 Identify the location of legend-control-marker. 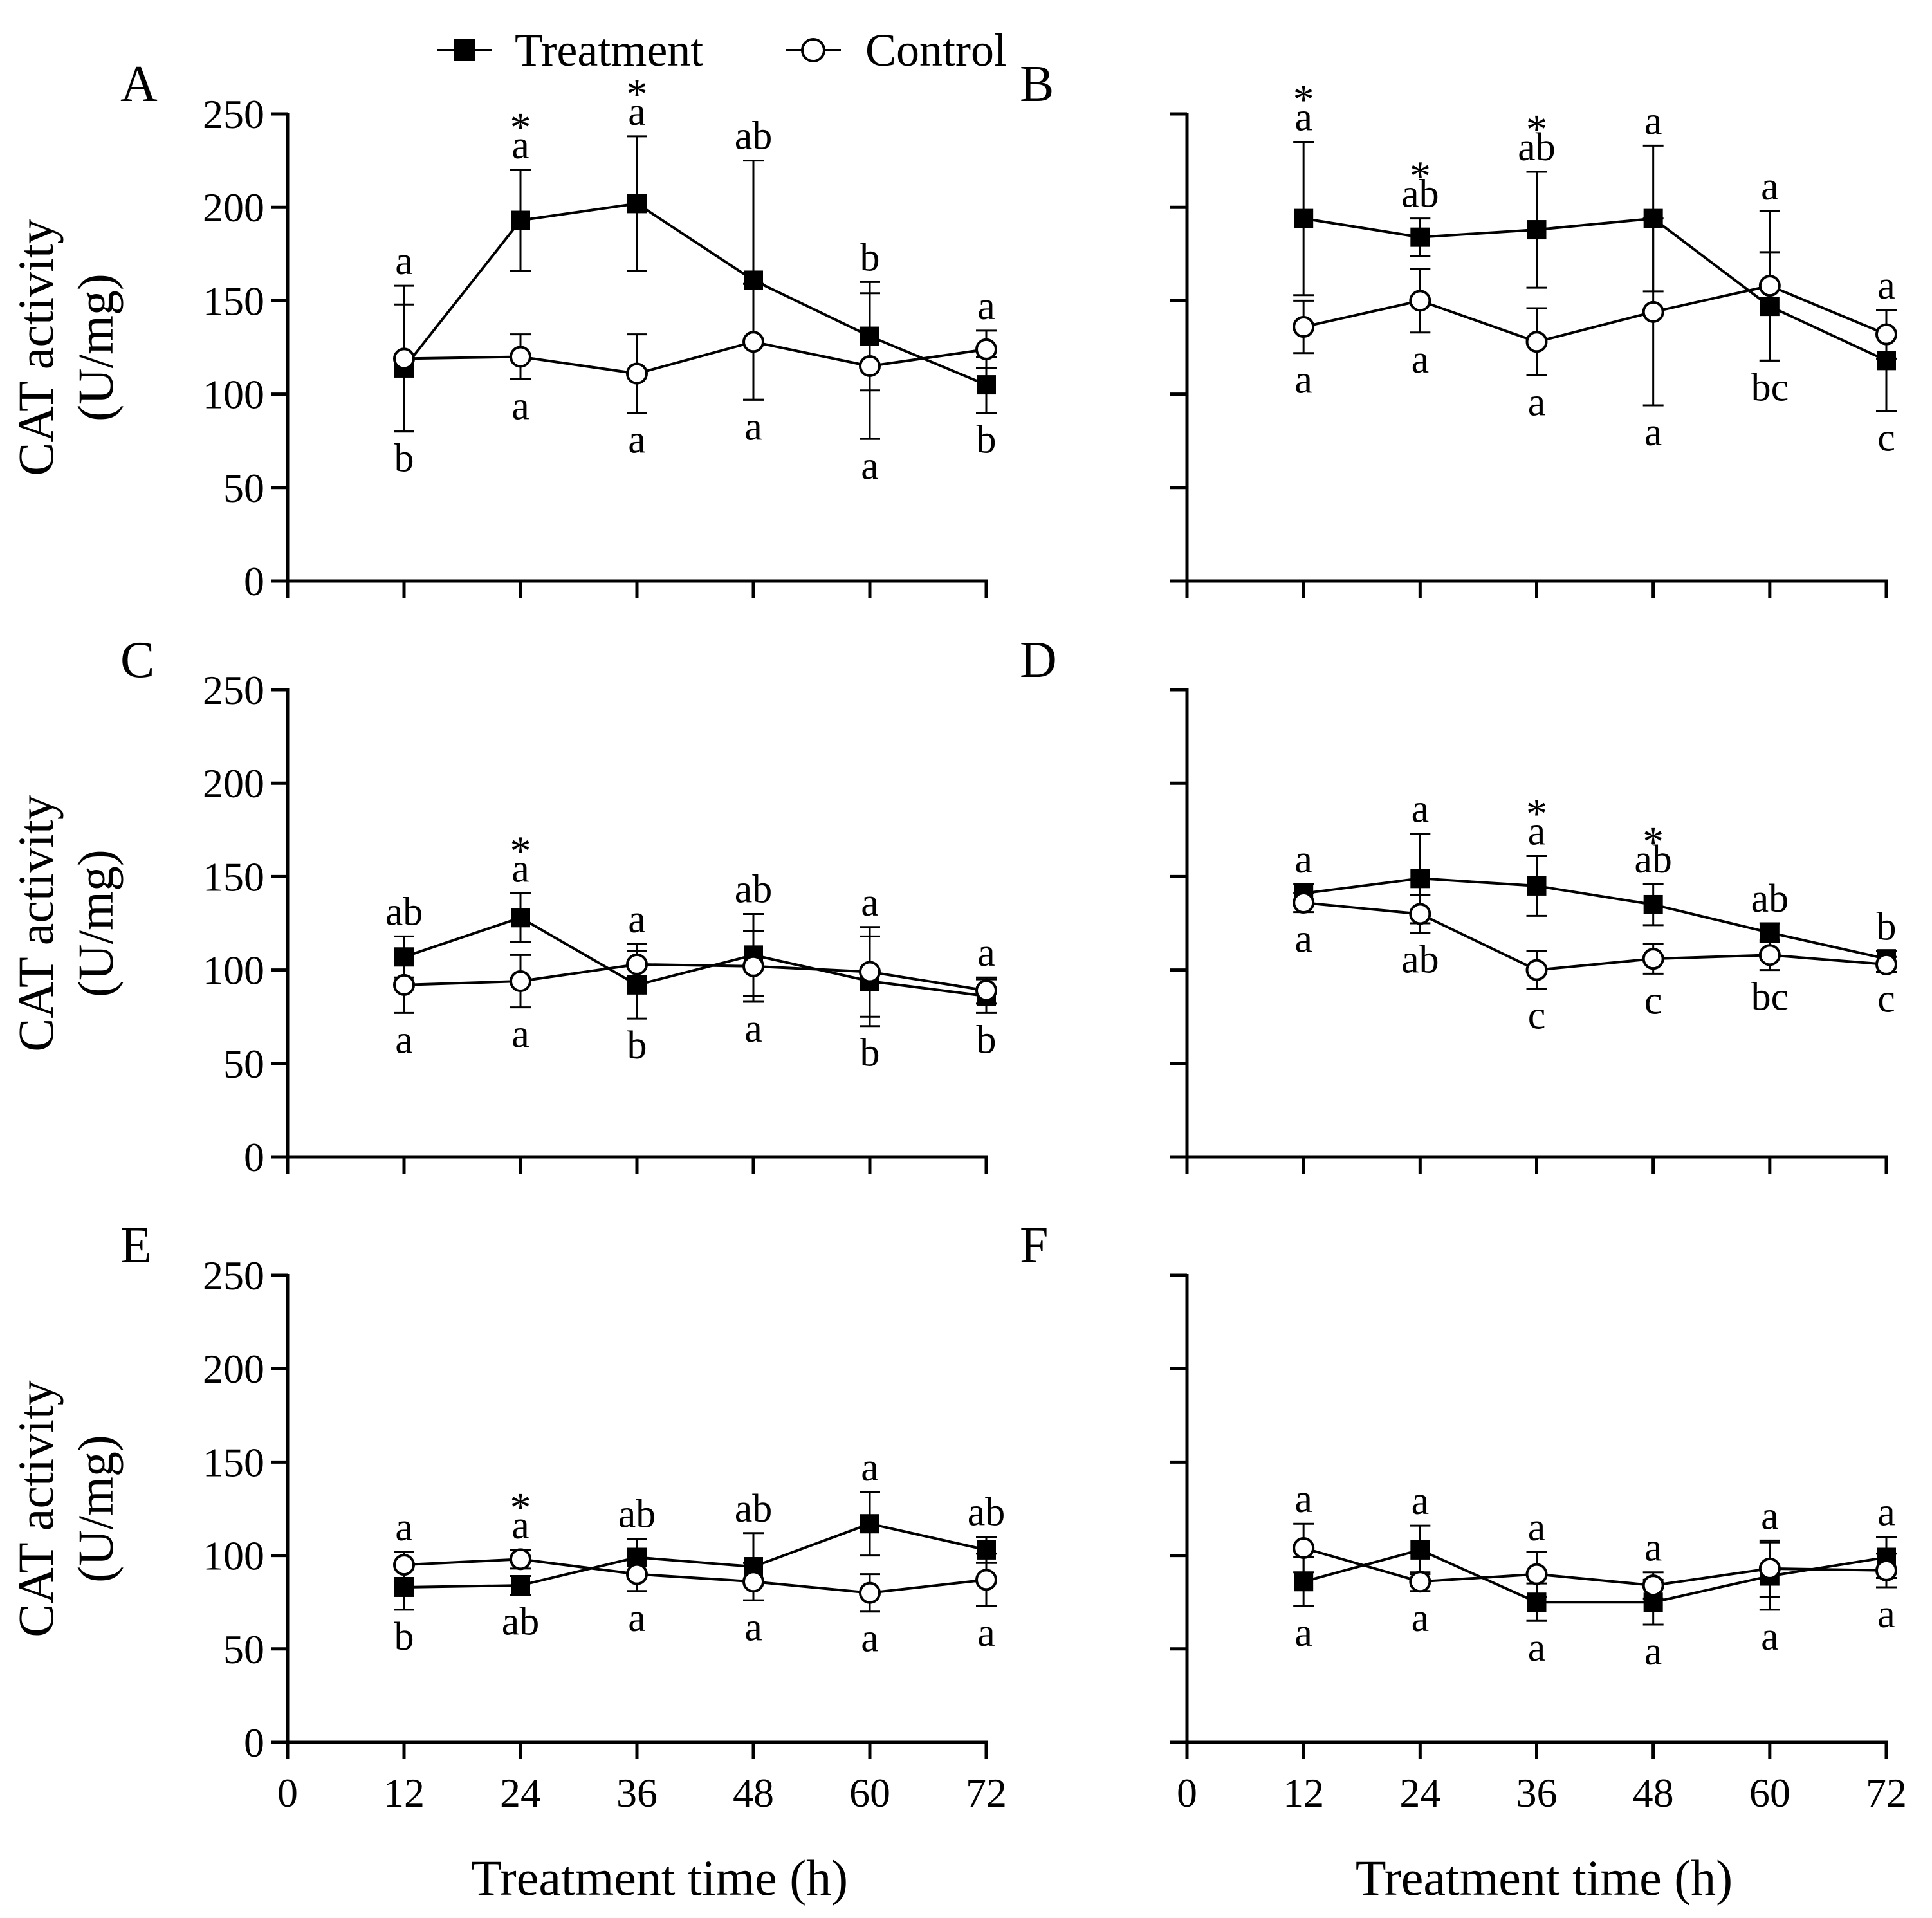
(813, 50).